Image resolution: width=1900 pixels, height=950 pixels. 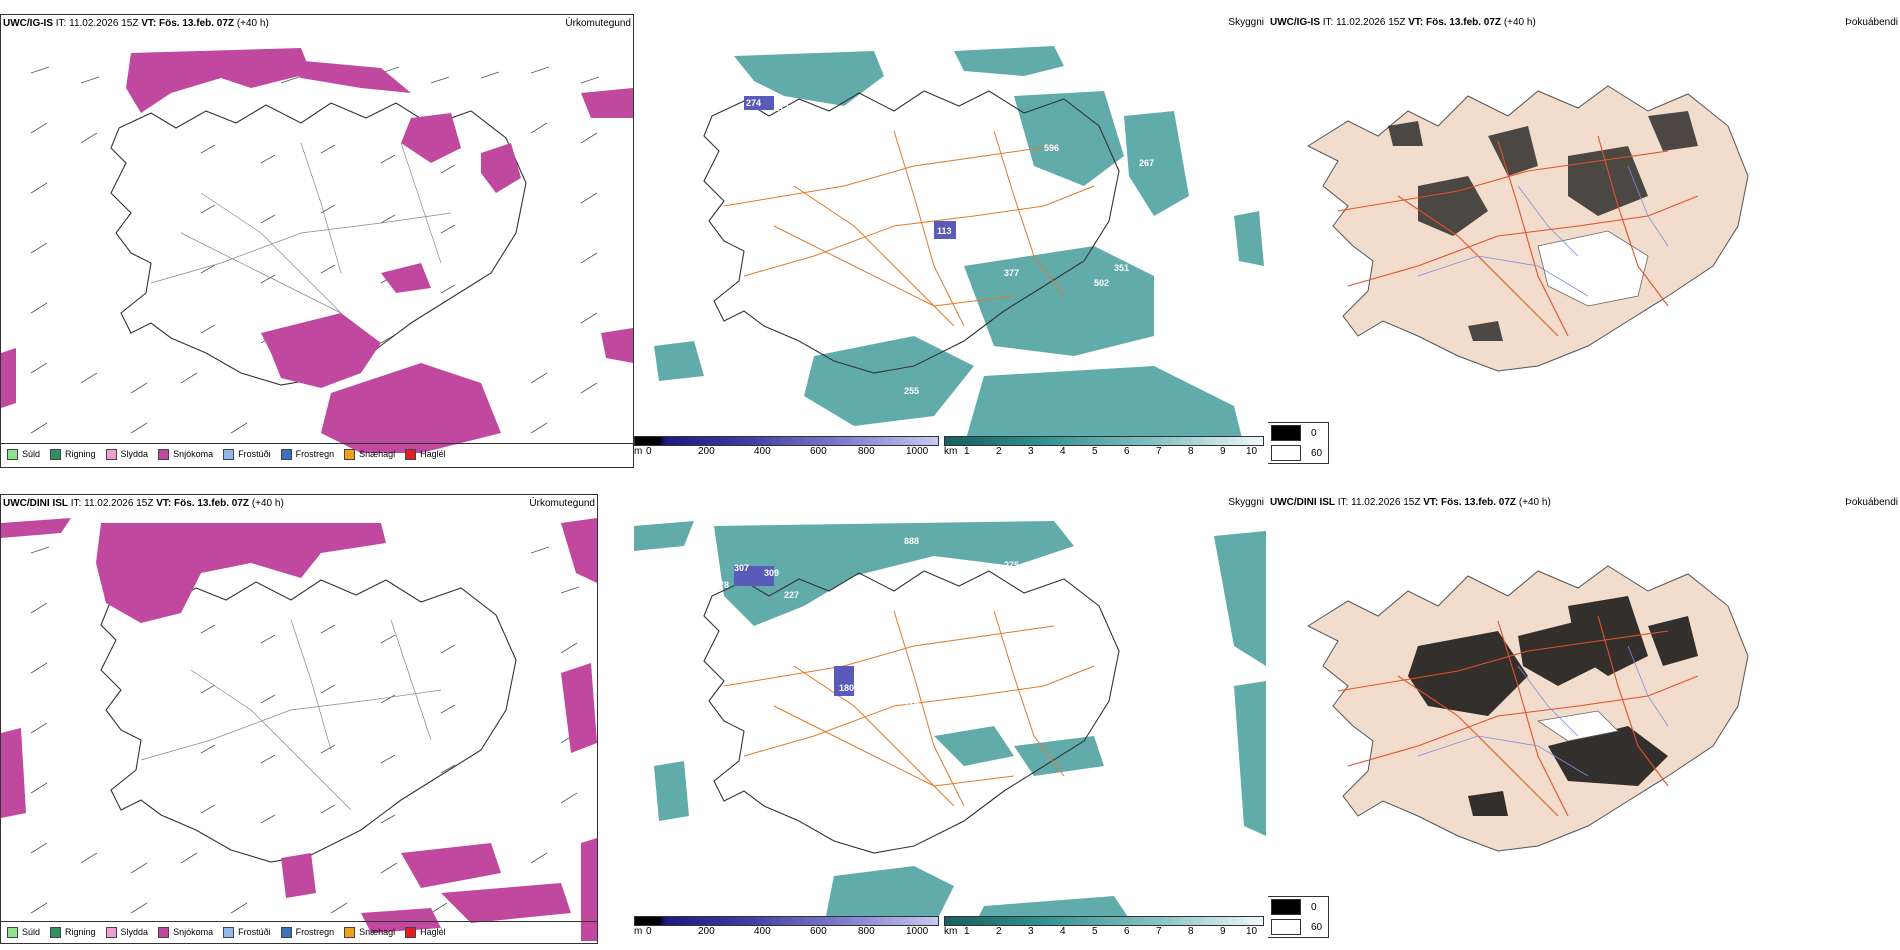 What do you see at coordinates (911, 703) in the screenshot?
I see `vis-label: 178` at bounding box center [911, 703].